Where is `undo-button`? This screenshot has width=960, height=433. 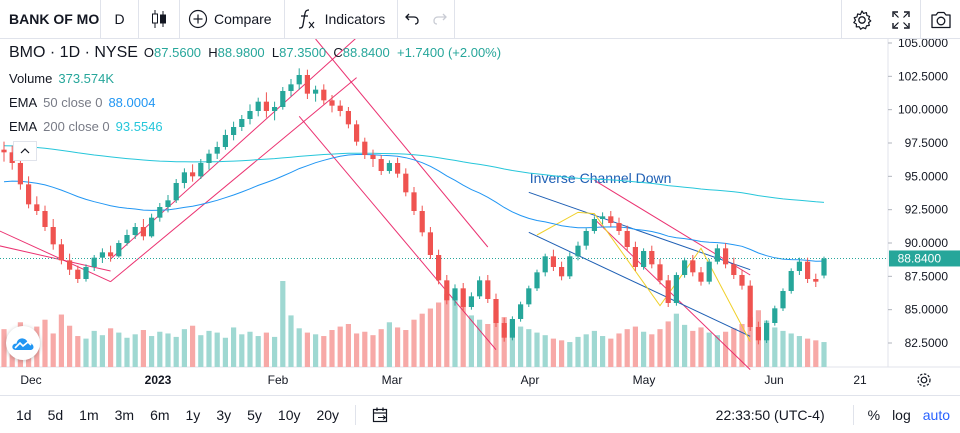
undo-button is located at coordinates (412, 19).